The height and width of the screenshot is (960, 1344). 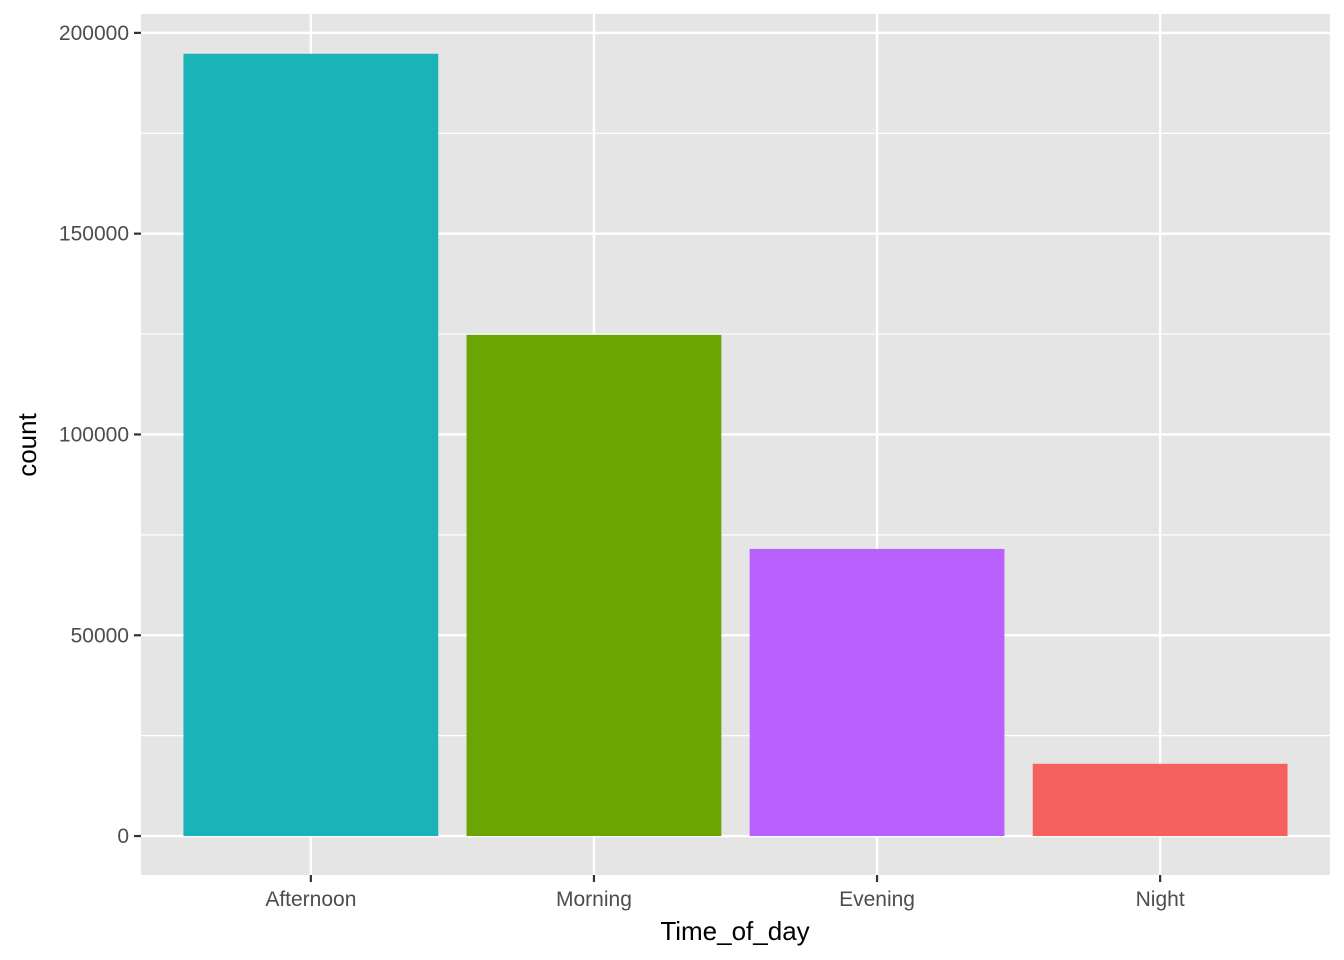 I want to click on x-axis: Afternoon Morning Evening Night, so click(x=725, y=893).